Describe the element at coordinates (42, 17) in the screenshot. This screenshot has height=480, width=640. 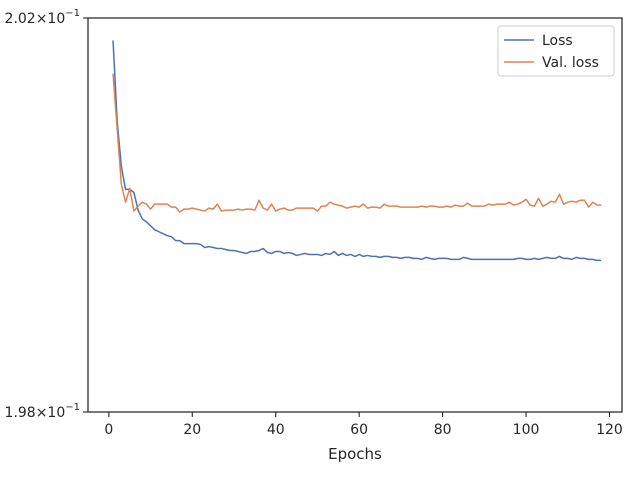
I see `y-tick-label: 2.02×10⁻¹` at that location.